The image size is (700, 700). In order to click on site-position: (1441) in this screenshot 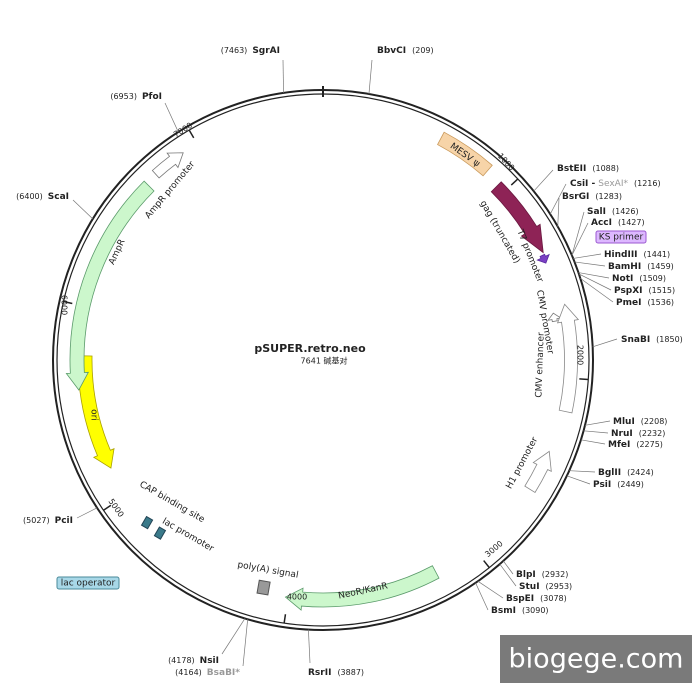, I will do `click(657, 254)`.